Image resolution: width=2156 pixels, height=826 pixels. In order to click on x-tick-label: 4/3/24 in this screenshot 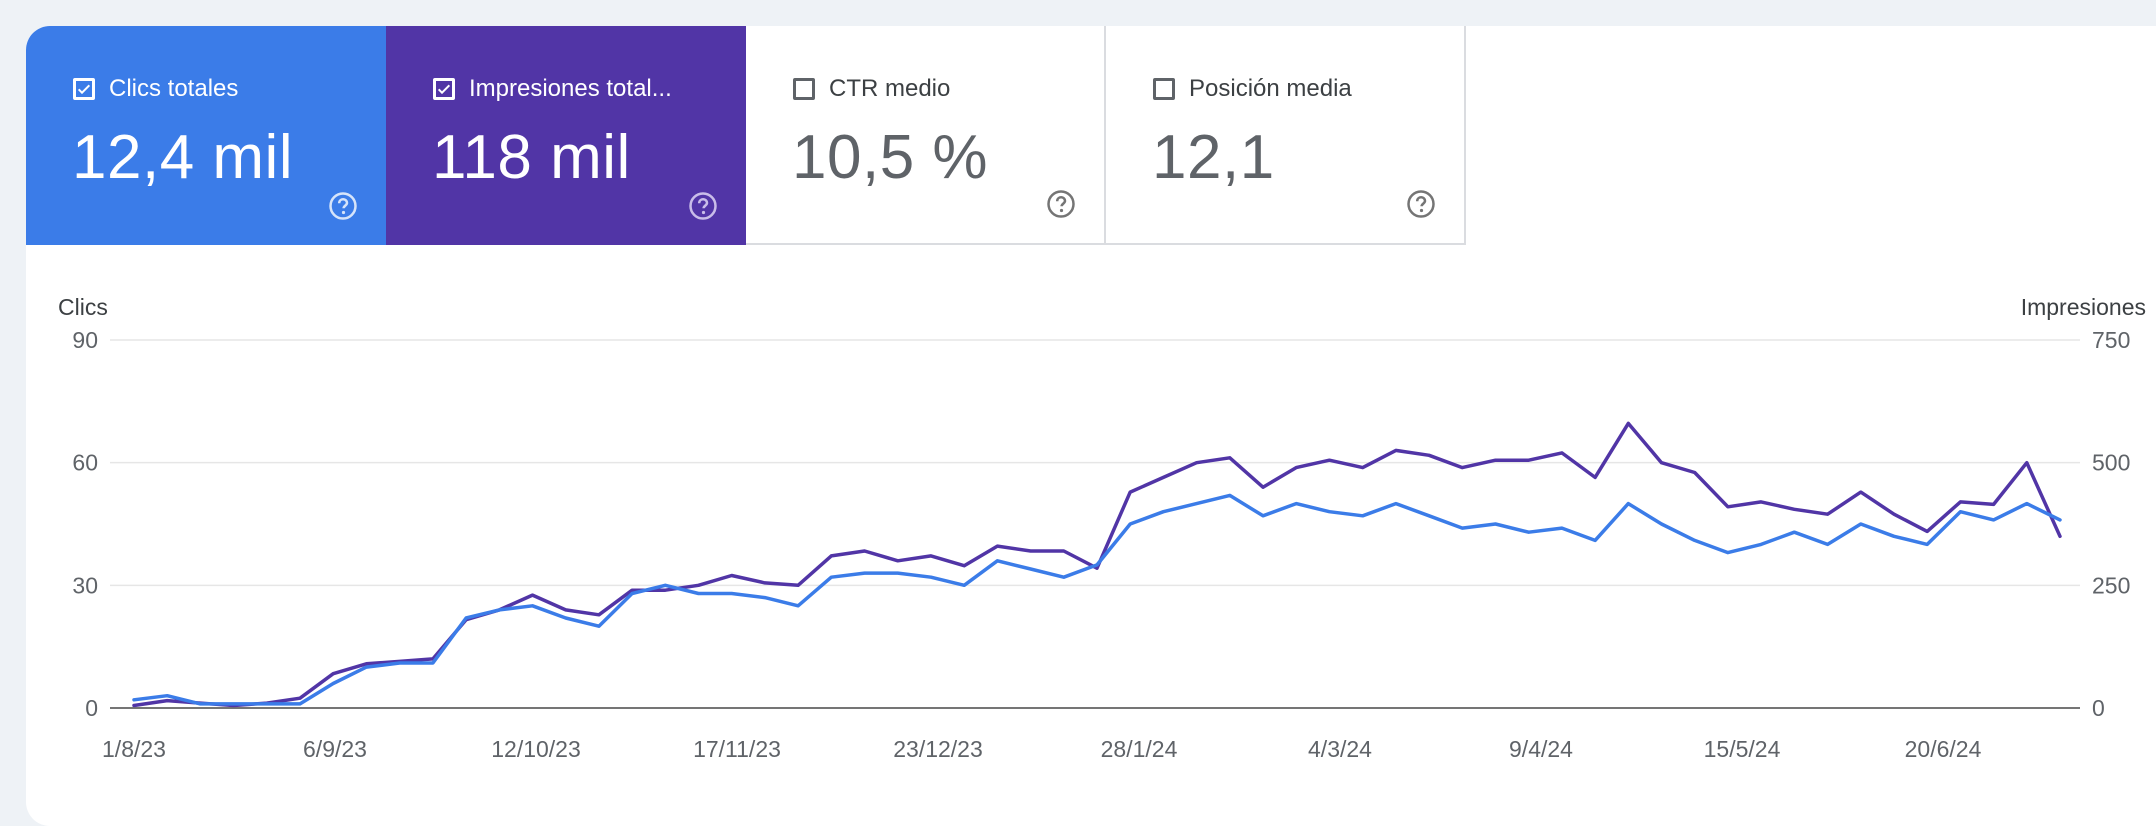, I will do `click(1340, 749)`.